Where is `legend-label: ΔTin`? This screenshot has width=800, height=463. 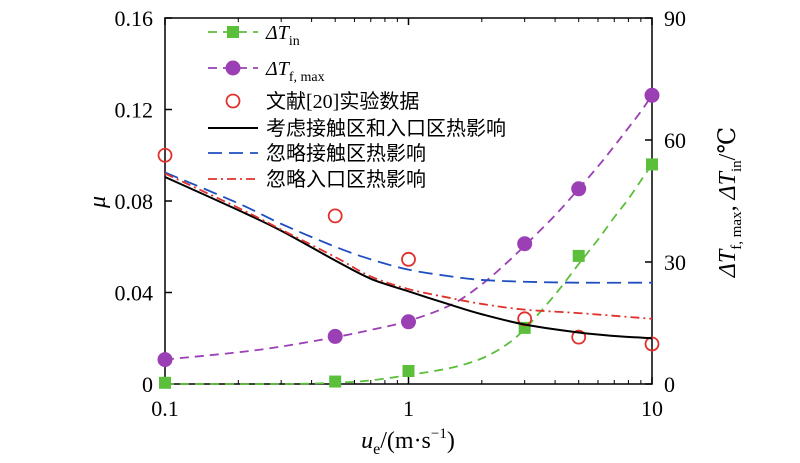 legend-label: ΔTin is located at coordinates (282, 35).